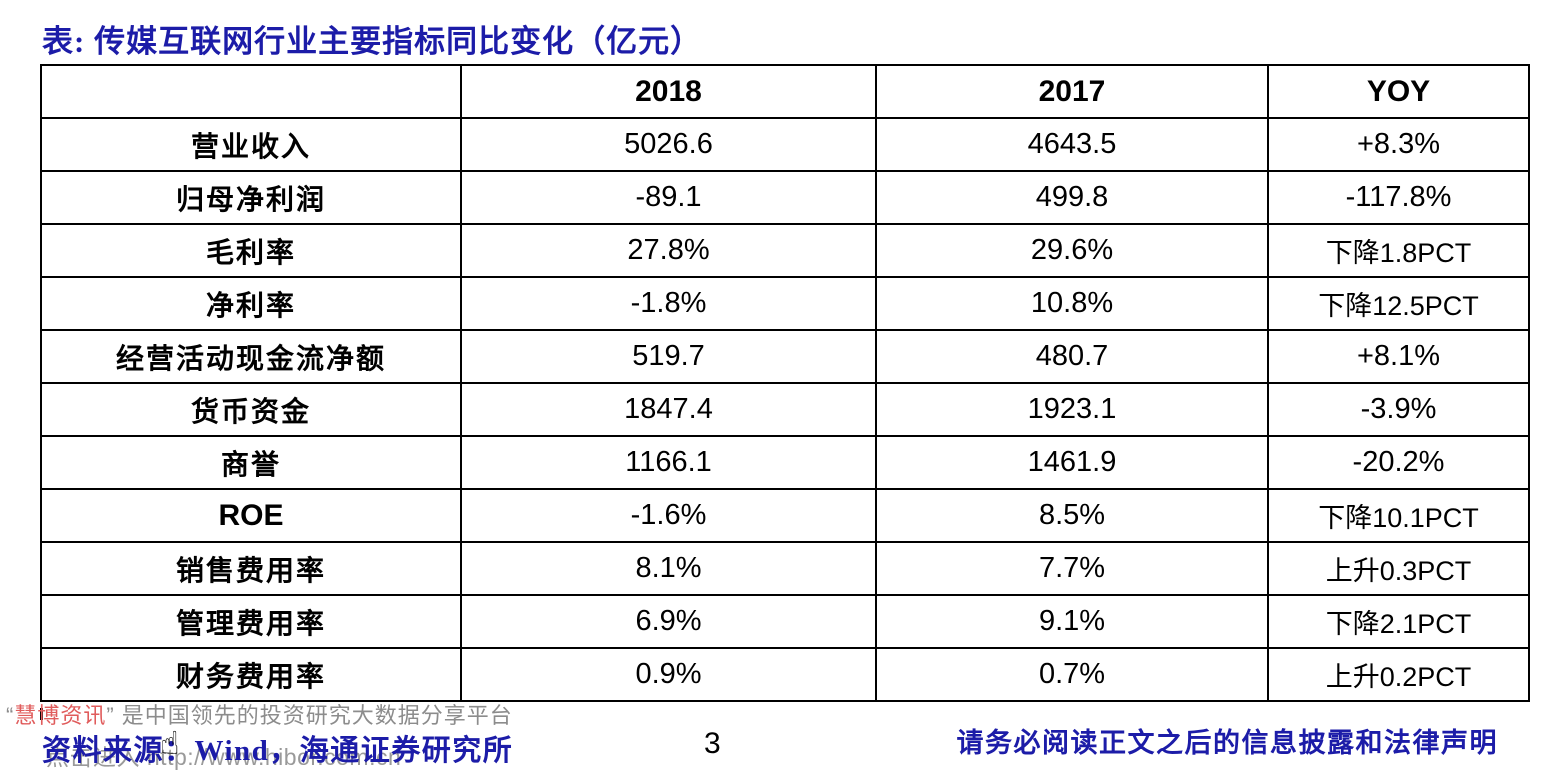 The image size is (1560, 774). I want to click on table-row: 毛利率 27.8% 29.6% 下降1.8PCT, so click(785, 250).